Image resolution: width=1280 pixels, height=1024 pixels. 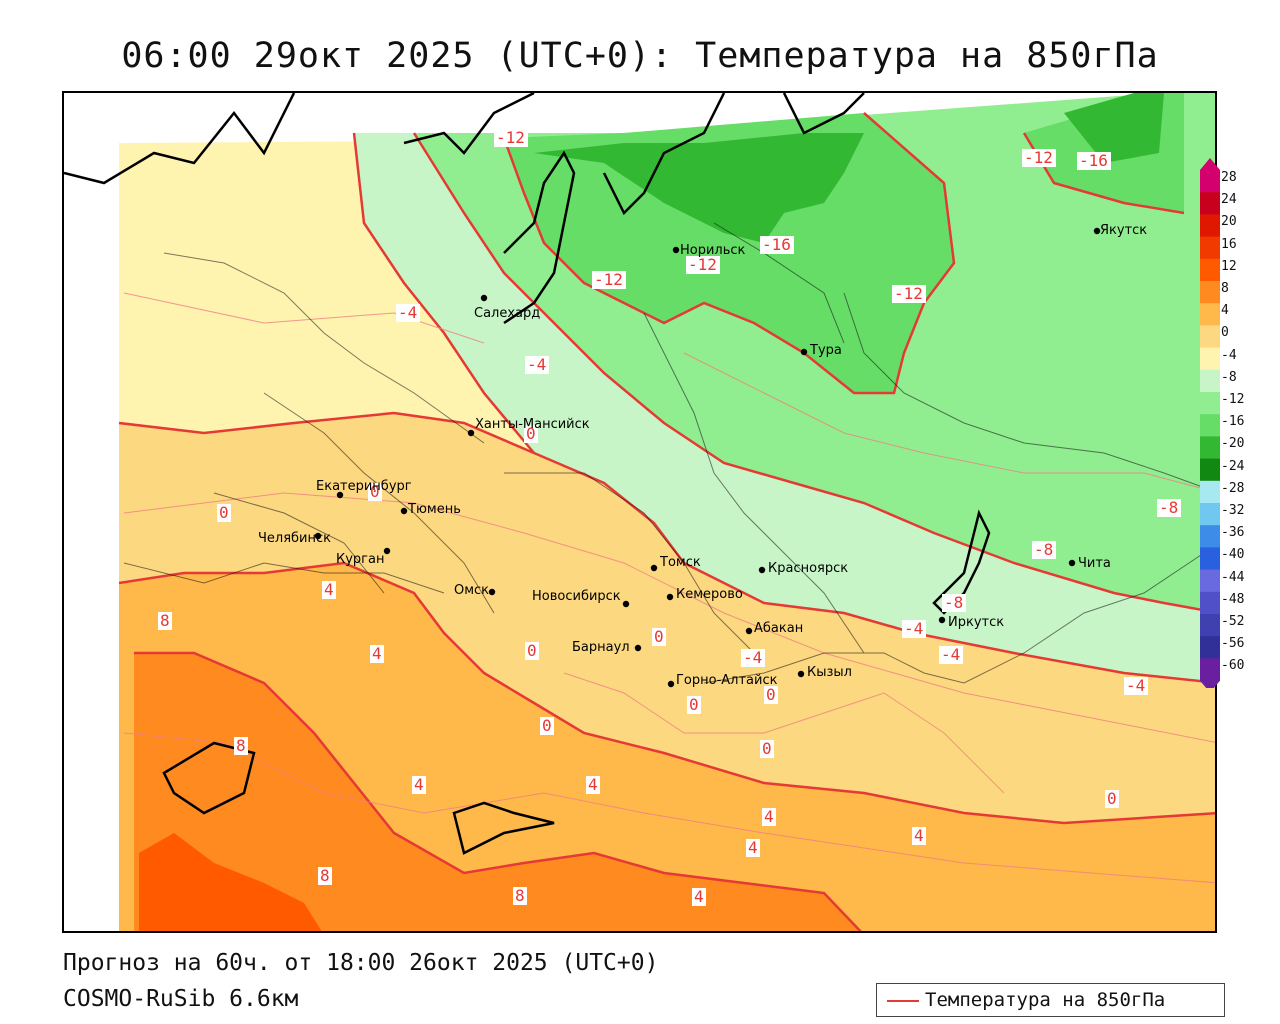 I want to click on city-label: Норильск, so click(x=713, y=250).